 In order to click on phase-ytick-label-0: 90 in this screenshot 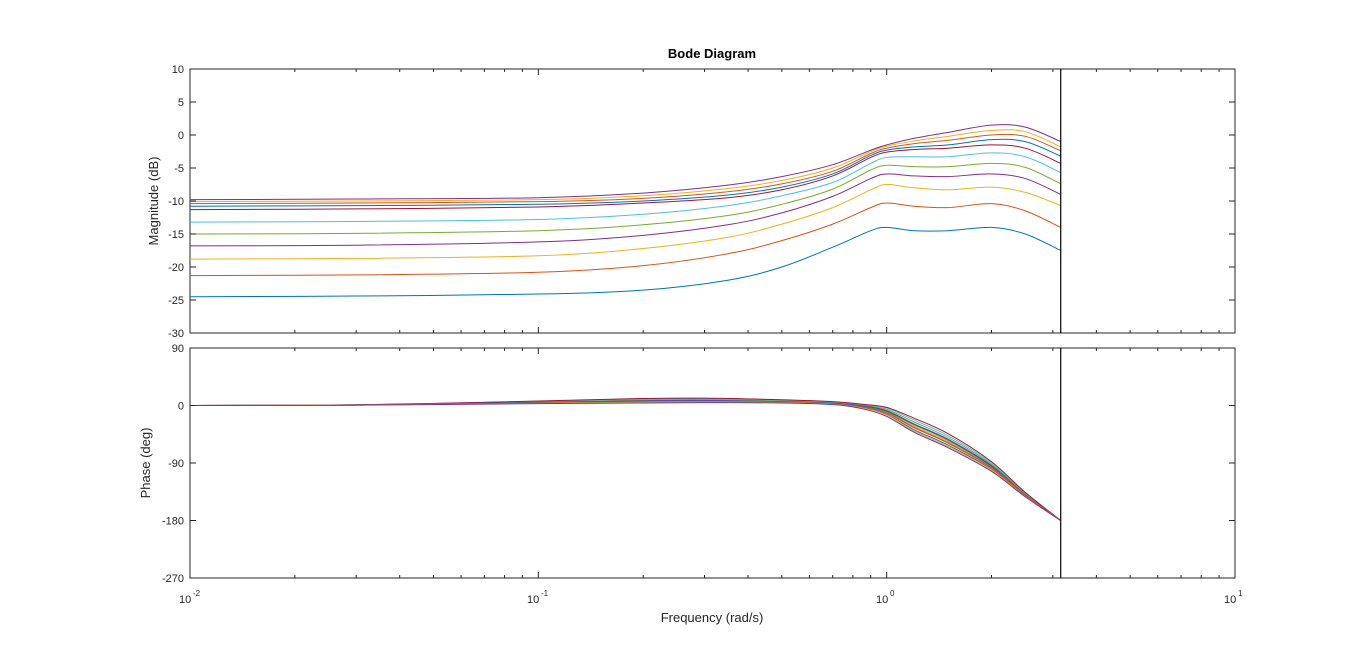, I will do `click(178, 349)`.